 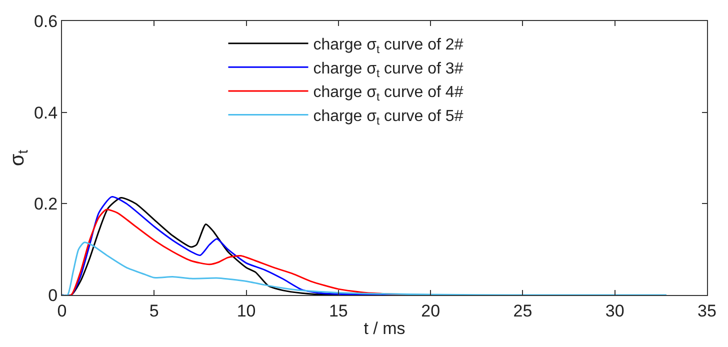 I want to click on legend-label: charge σ$_{t}$ curve of 2#, so click(x=388, y=46).